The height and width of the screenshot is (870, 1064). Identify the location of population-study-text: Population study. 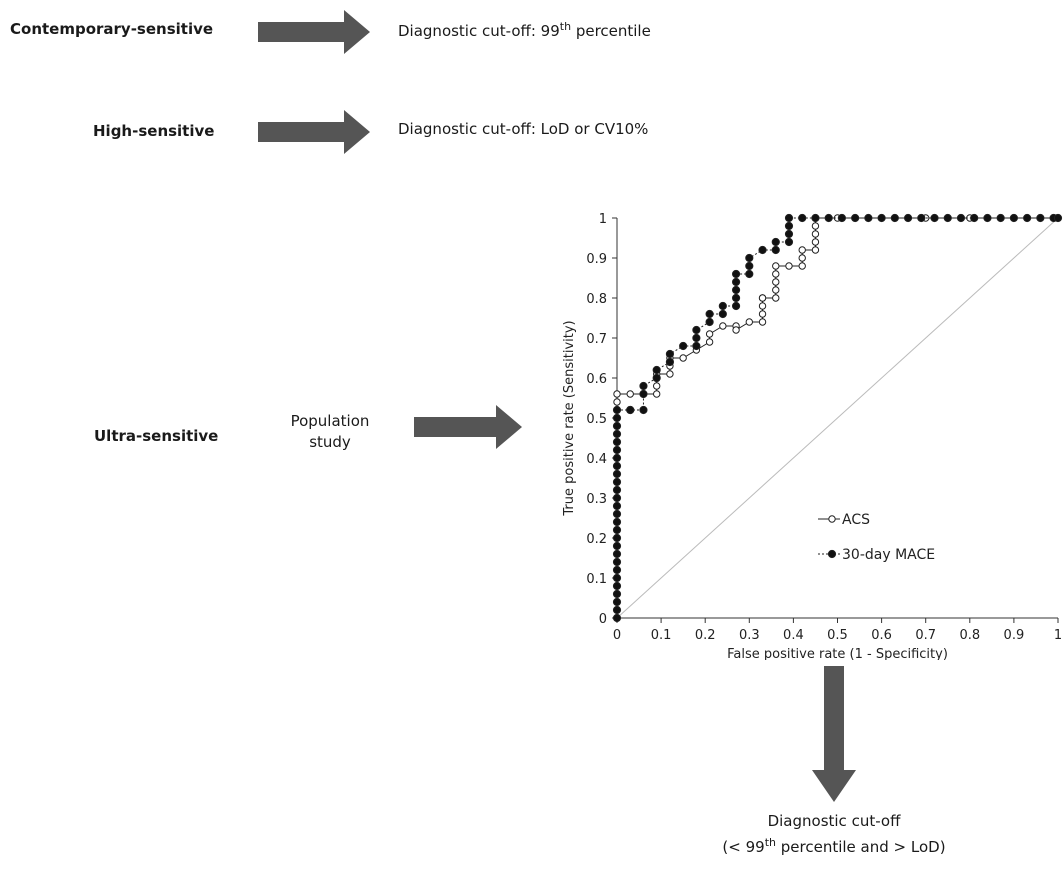
(330, 432).